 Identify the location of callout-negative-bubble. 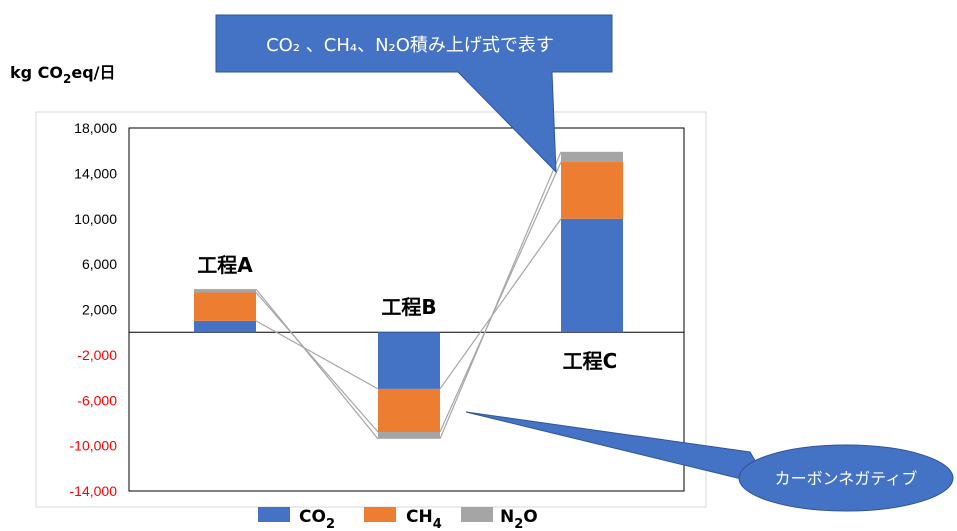
(846, 478).